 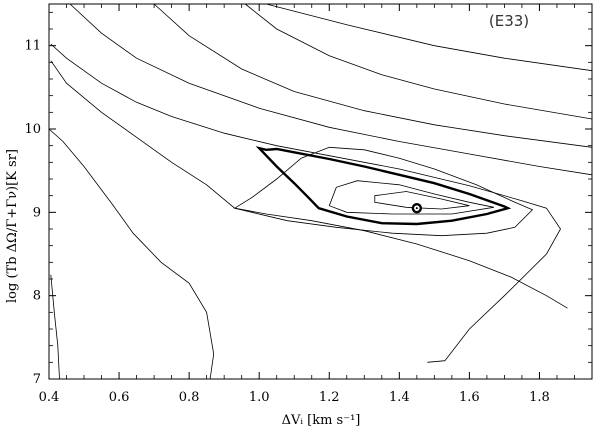 What do you see at coordinates (399, 397) in the screenshot?
I see `x-tick-label: 1.4` at bounding box center [399, 397].